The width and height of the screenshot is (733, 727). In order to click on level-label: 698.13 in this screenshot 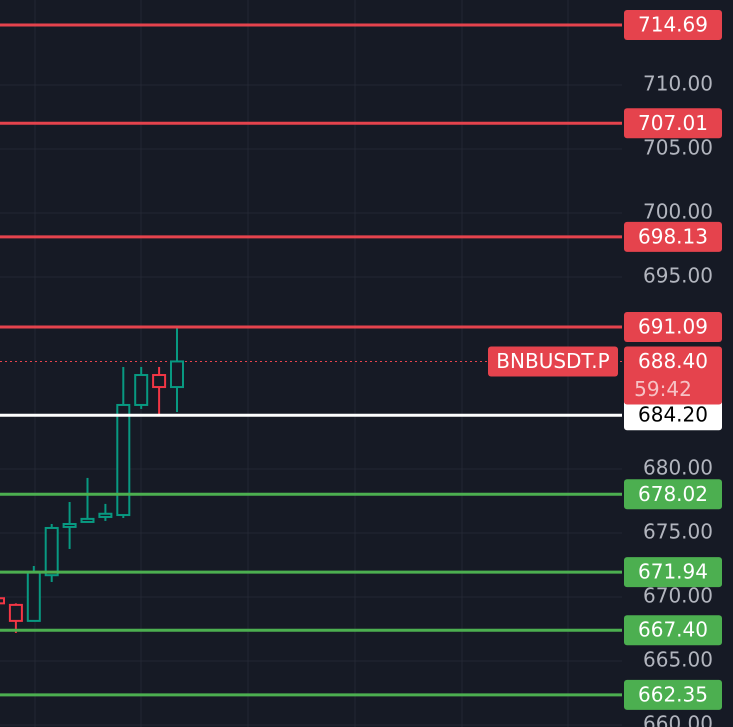, I will do `click(673, 236)`.